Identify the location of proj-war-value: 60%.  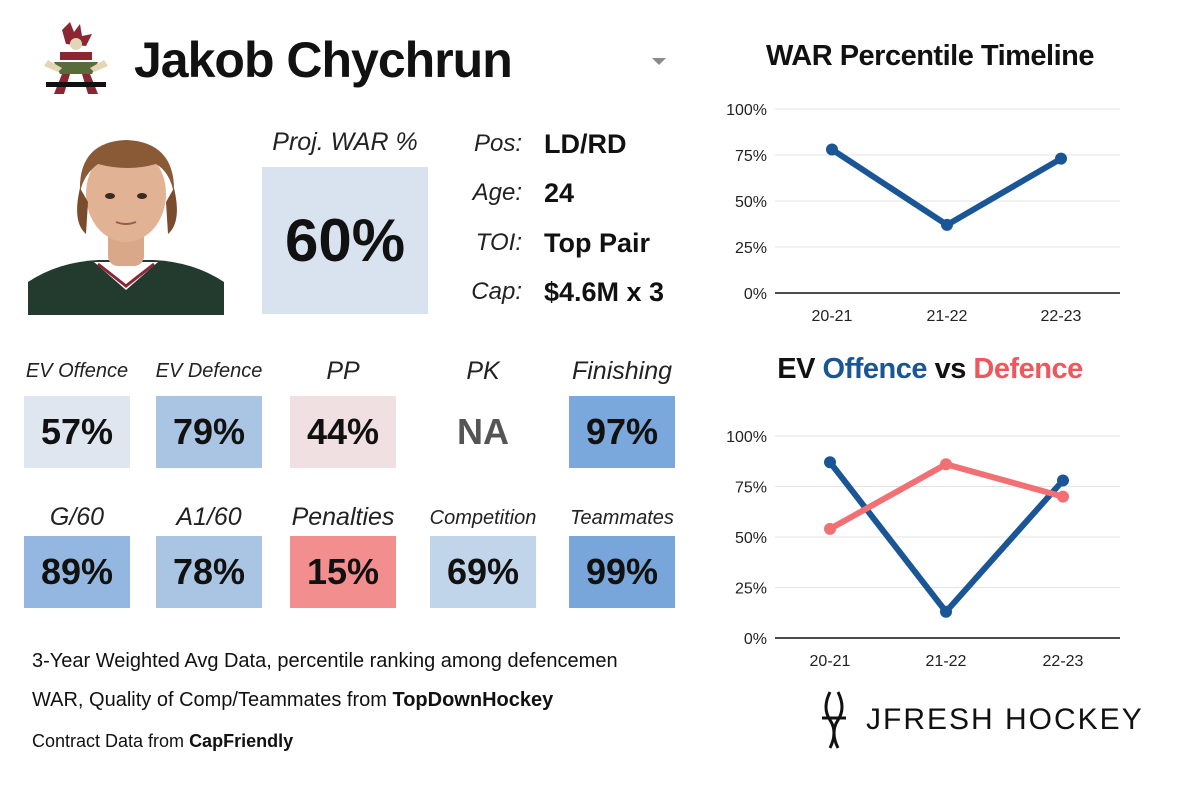
(345, 240).